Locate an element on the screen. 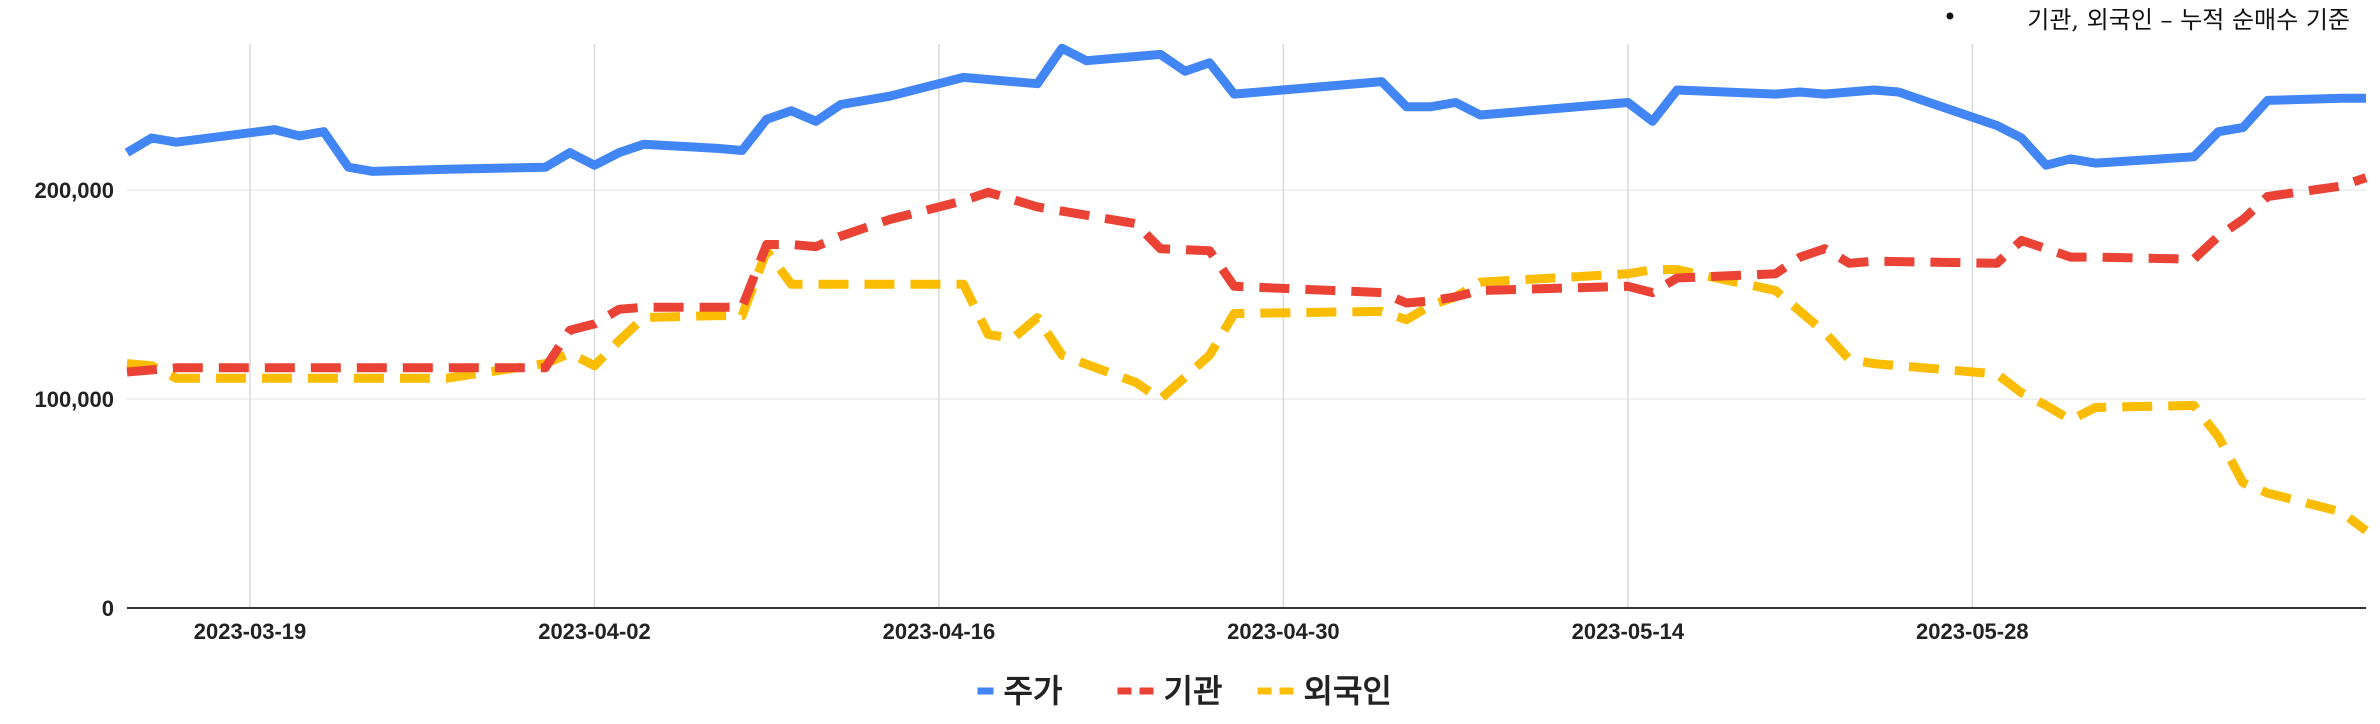  legend: 주가 기관 외국인 is located at coordinates (1184, 691).